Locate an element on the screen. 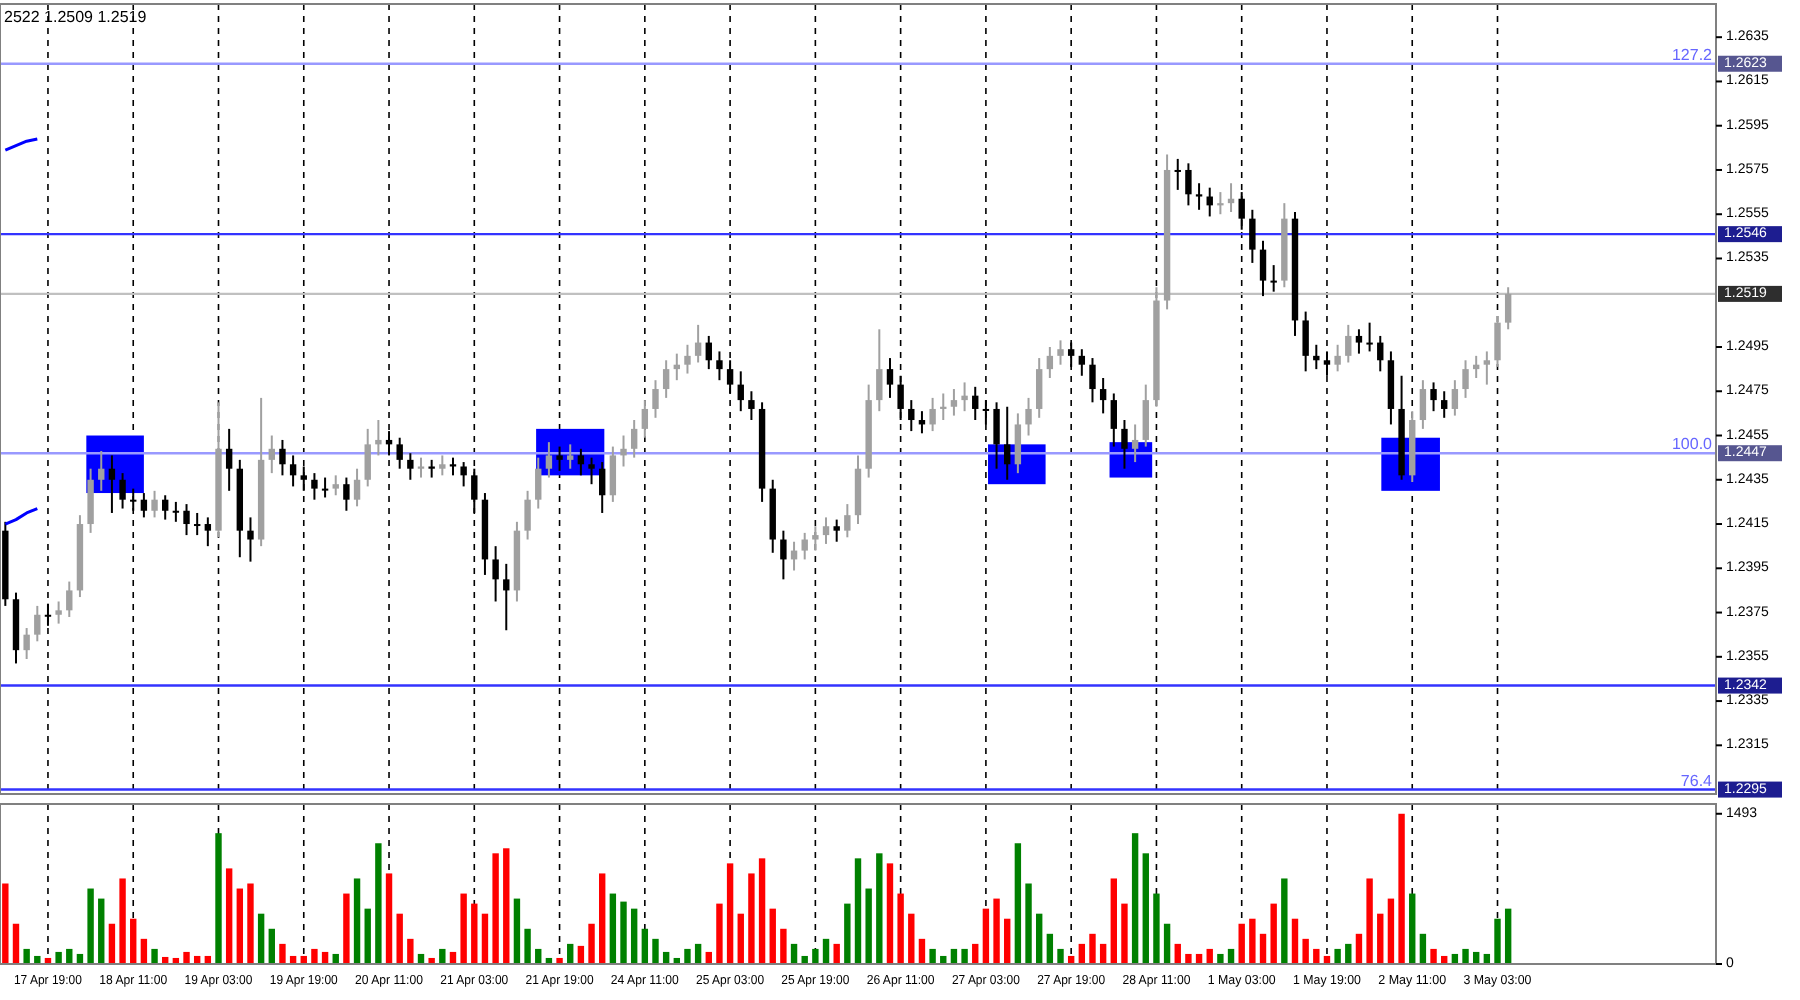 Image resolution: width=1800 pixels, height=1000 pixels. chart-title: 2522 1.2509 1.2519 is located at coordinates (76, 17).